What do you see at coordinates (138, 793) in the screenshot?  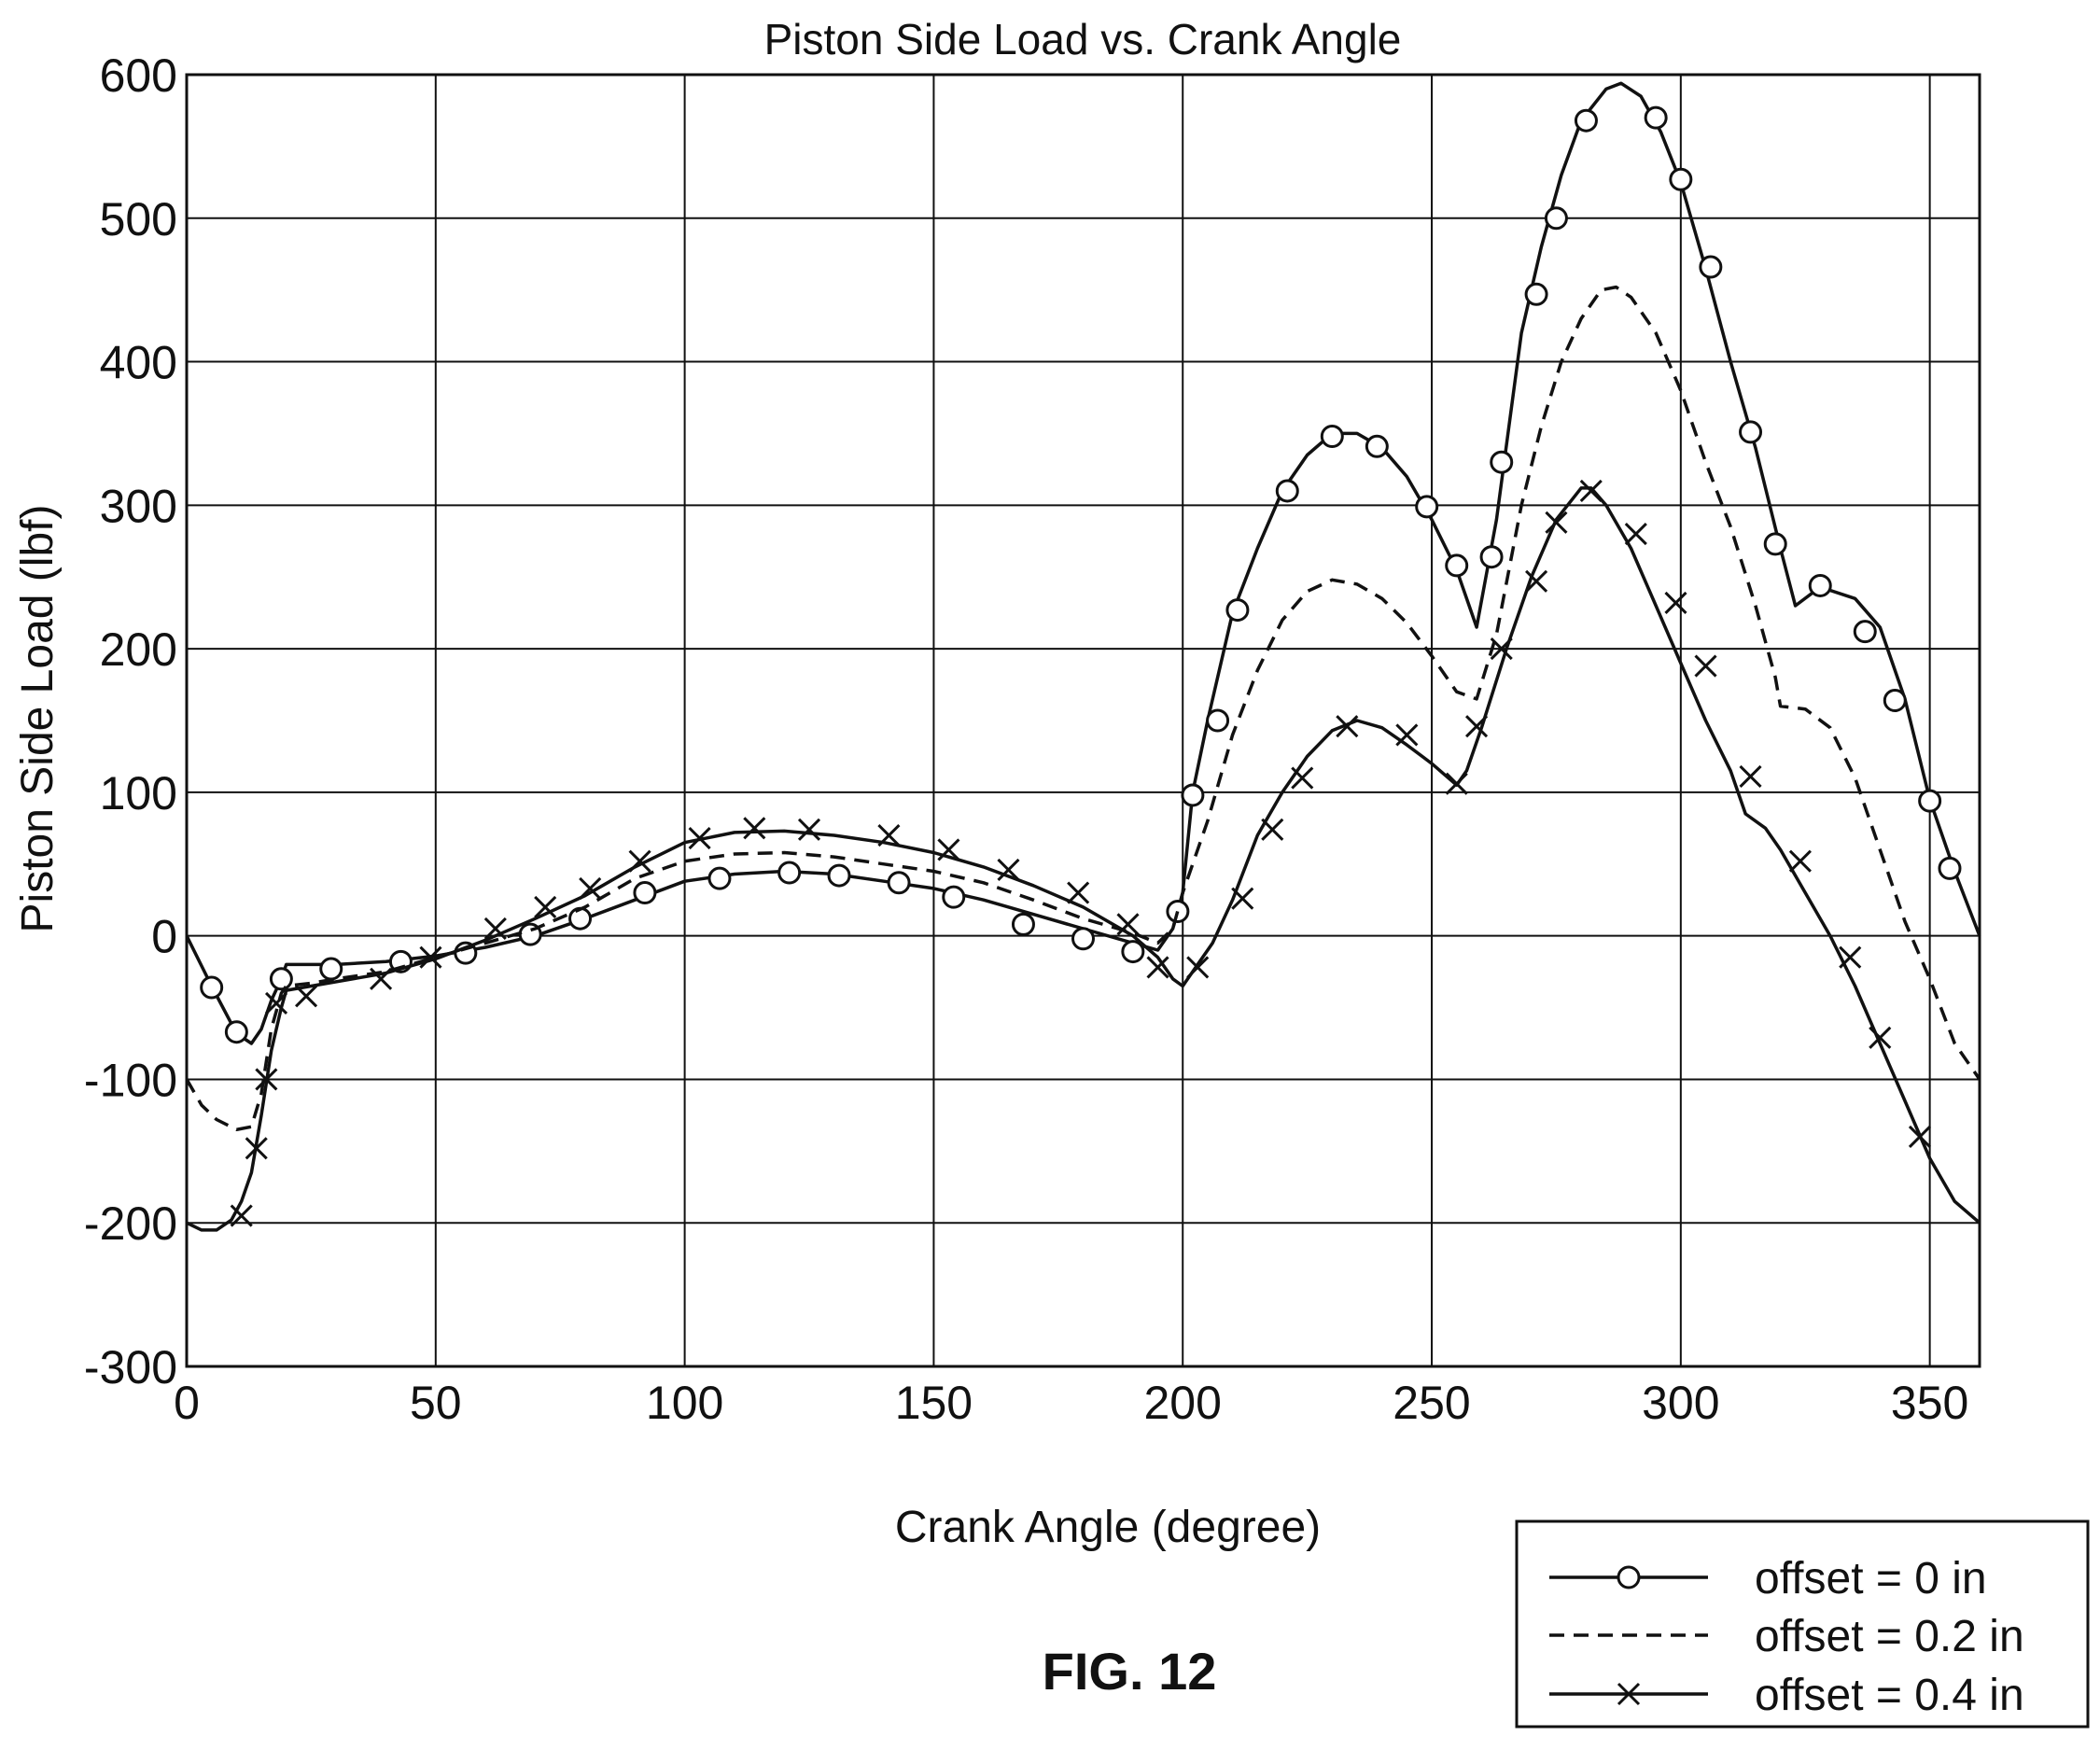 I see `y-tick-label: 100` at bounding box center [138, 793].